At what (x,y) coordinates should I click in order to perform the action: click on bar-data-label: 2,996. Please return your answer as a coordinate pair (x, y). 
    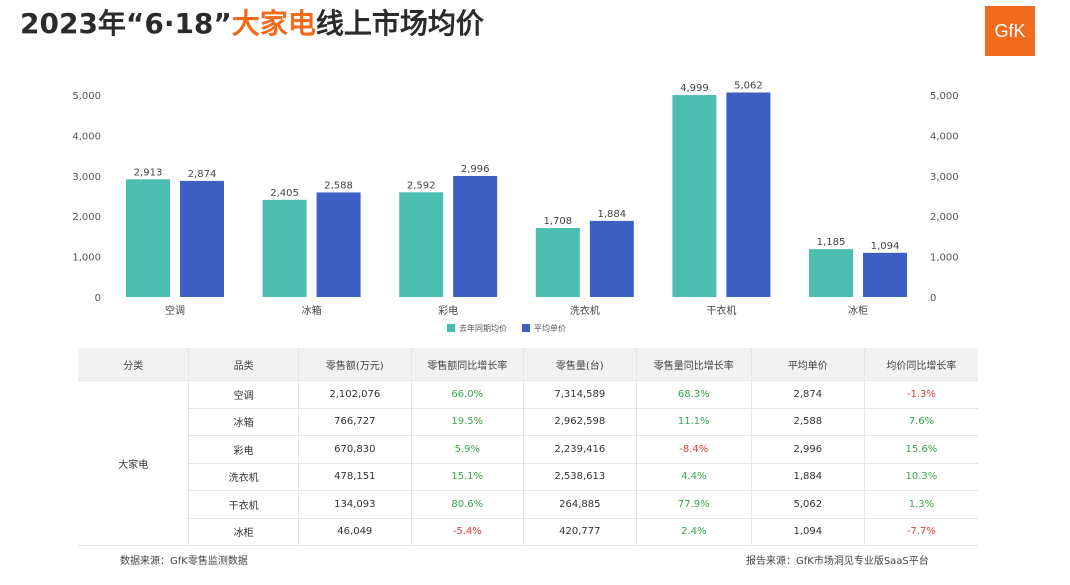
    Looking at the image, I should click on (475, 169).